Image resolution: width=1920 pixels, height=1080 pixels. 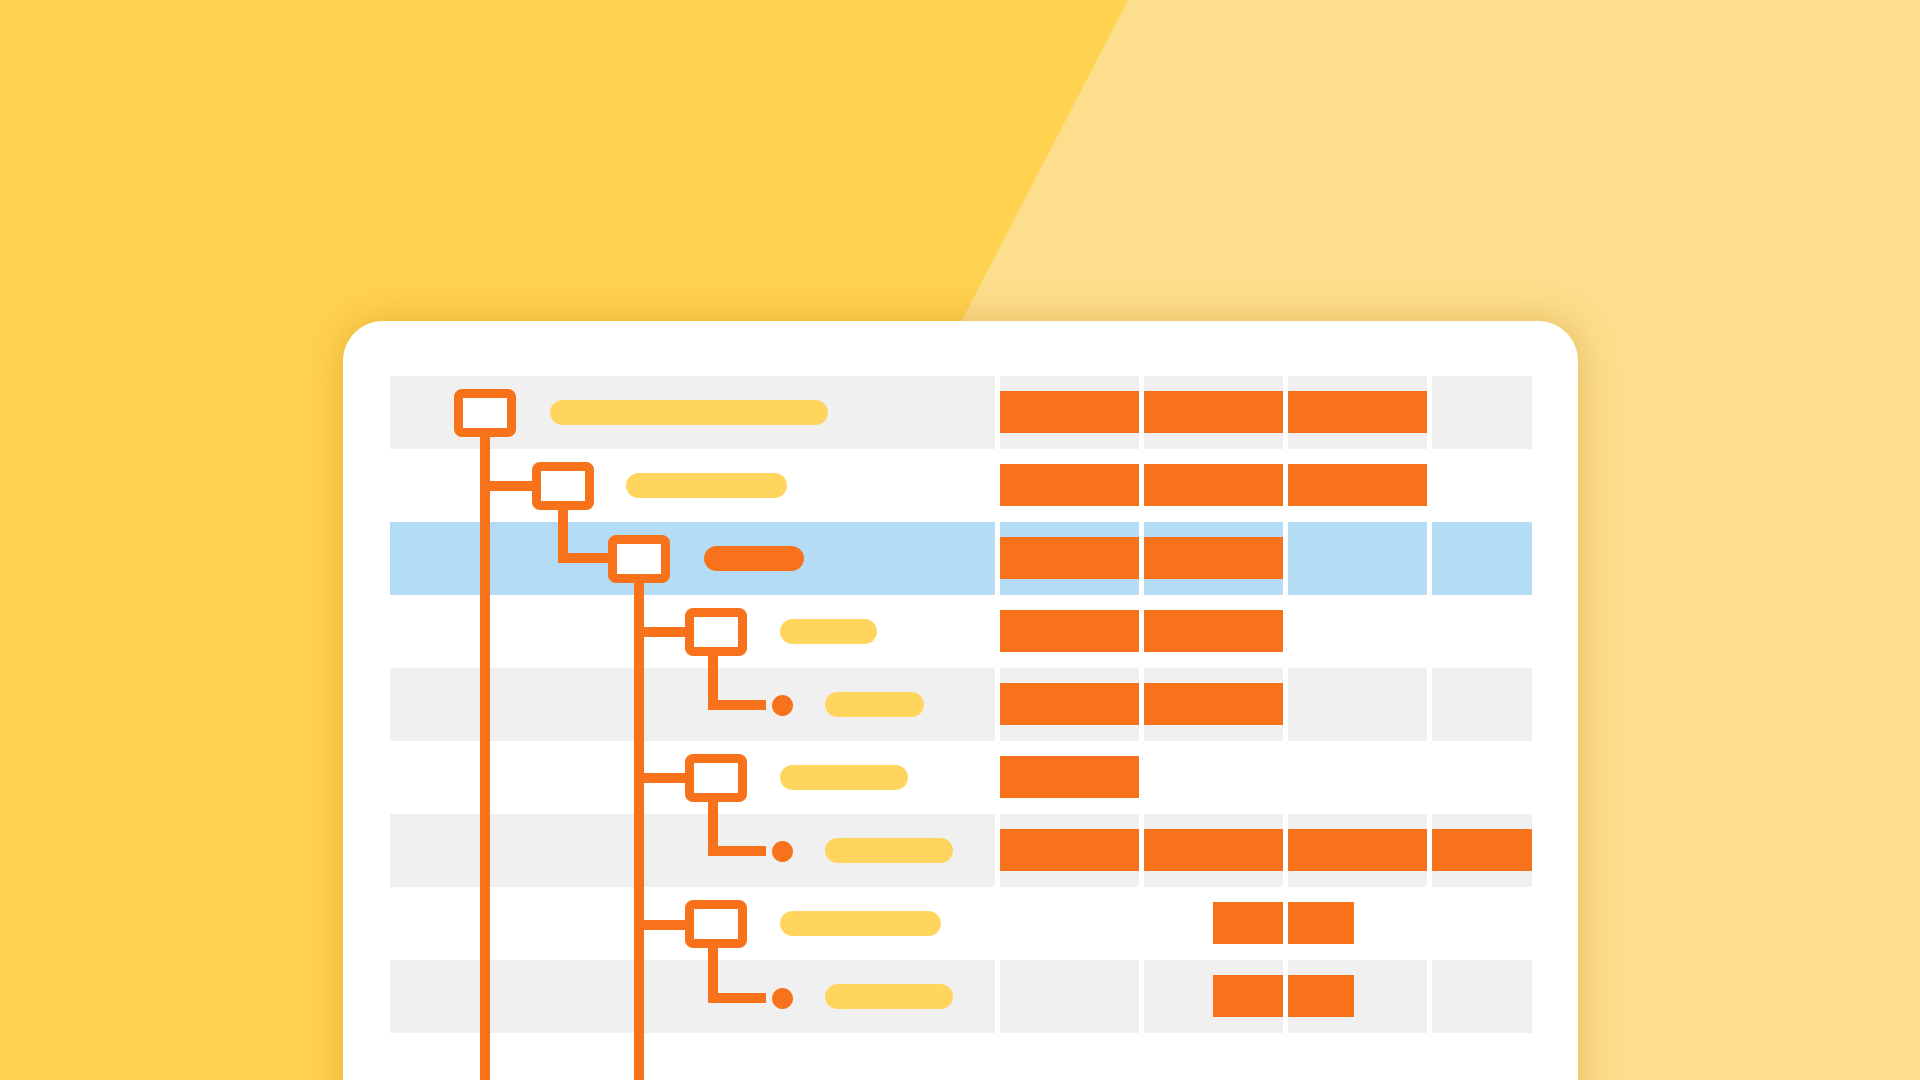 I want to click on tree-node-box-root-node, so click(x=485, y=413).